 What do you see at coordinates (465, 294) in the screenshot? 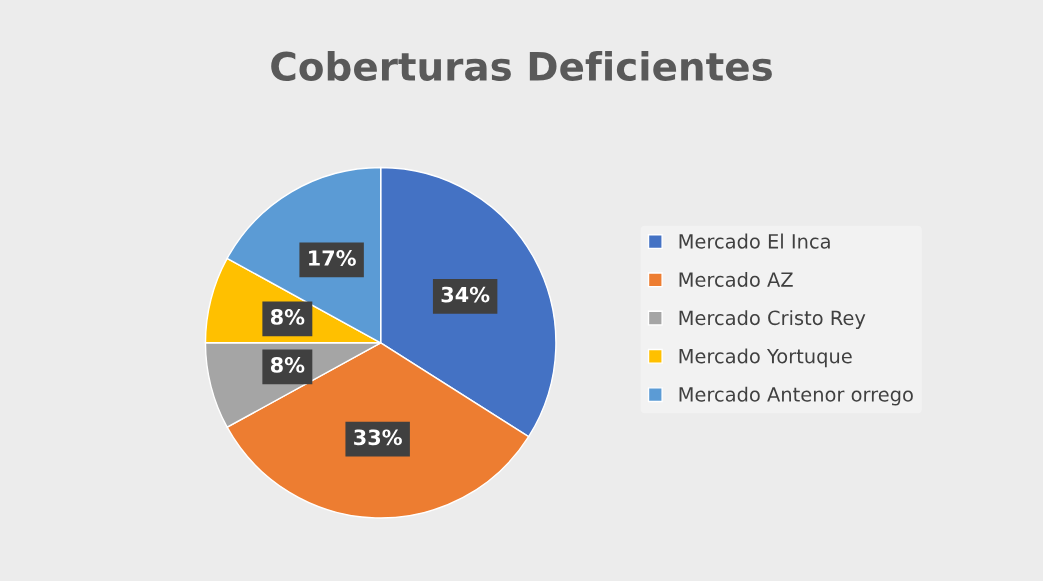
I see `data-label: 34%` at bounding box center [465, 294].